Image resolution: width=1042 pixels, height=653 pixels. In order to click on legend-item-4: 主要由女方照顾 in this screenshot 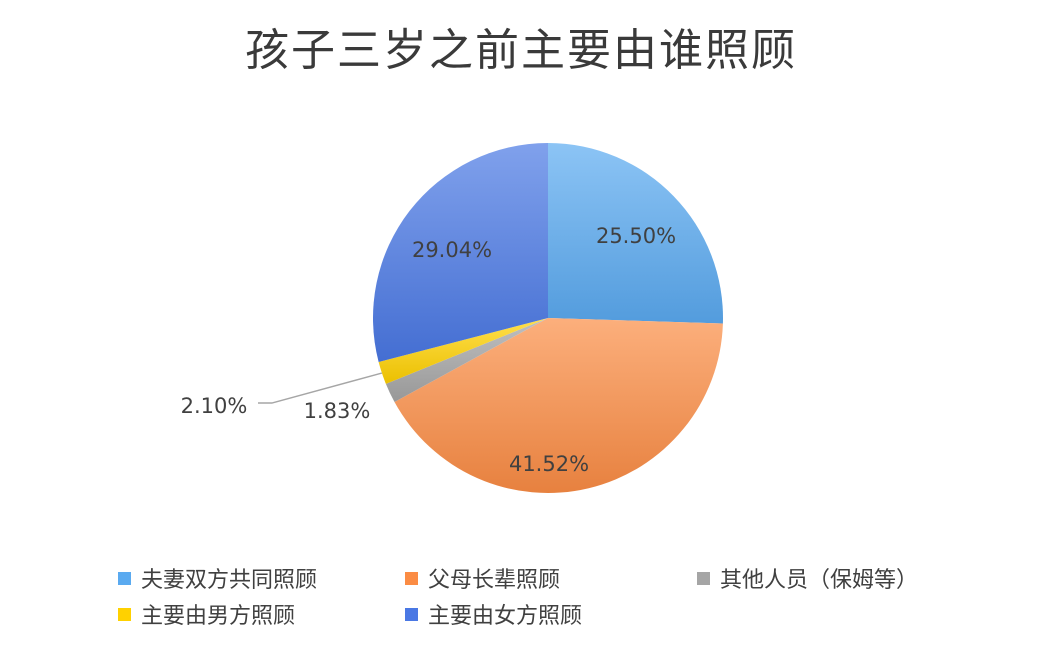, I will do `click(551, 614)`.